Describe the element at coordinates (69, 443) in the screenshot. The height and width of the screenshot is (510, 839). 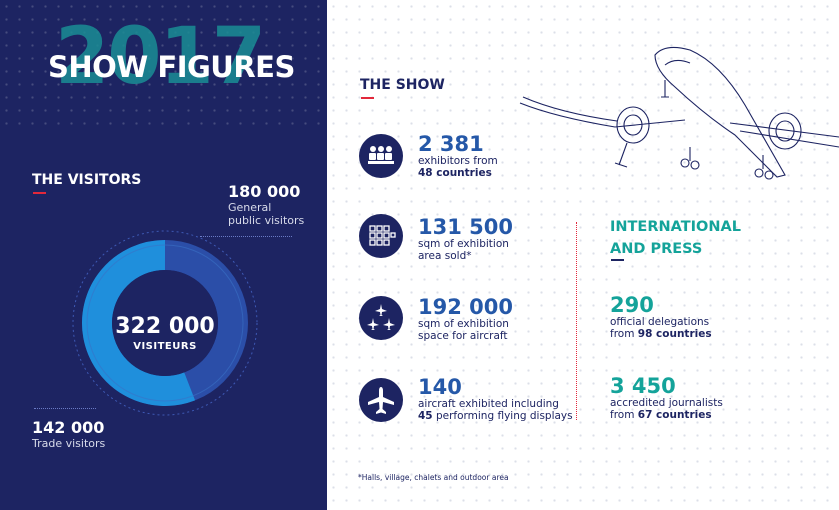
I see `trade-visitors-label: Trade visitors` at that location.